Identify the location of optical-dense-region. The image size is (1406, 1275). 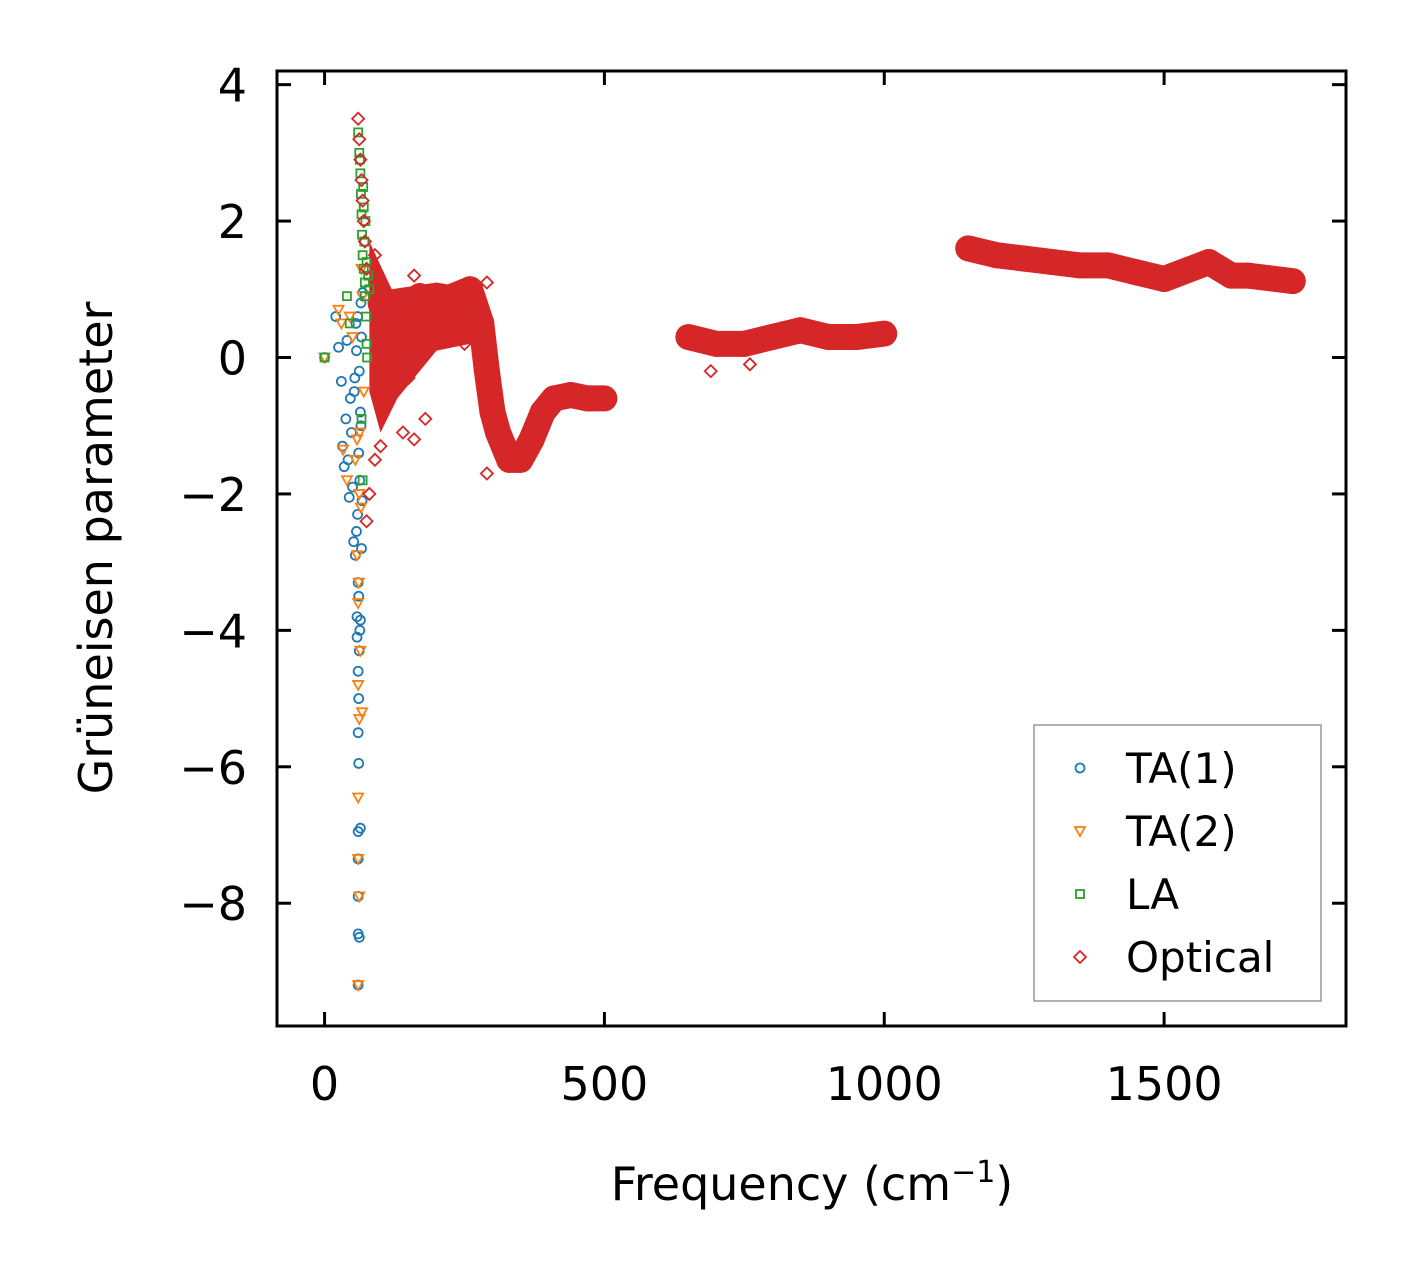
(428, 337).